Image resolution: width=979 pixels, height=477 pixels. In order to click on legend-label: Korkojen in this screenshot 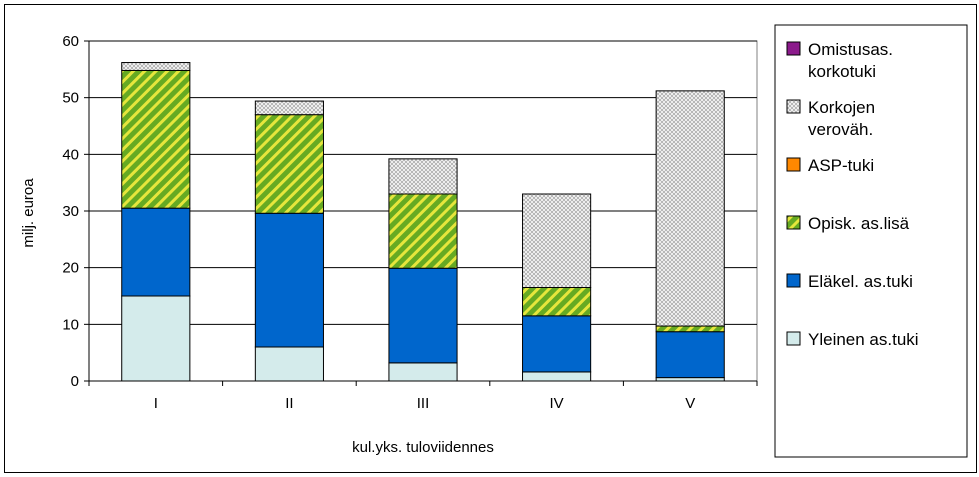, I will do `click(841, 107)`.